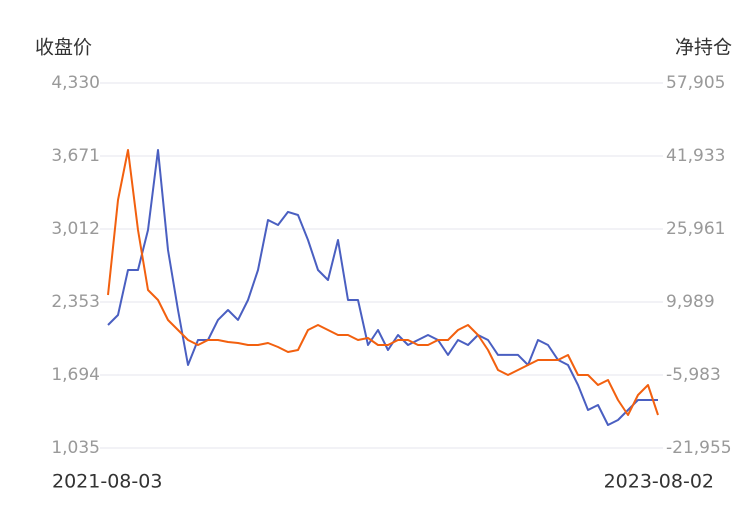 This screenshot has height=510, width=750. I want to click on y-tick-label: 1,035, so click(75, 448).